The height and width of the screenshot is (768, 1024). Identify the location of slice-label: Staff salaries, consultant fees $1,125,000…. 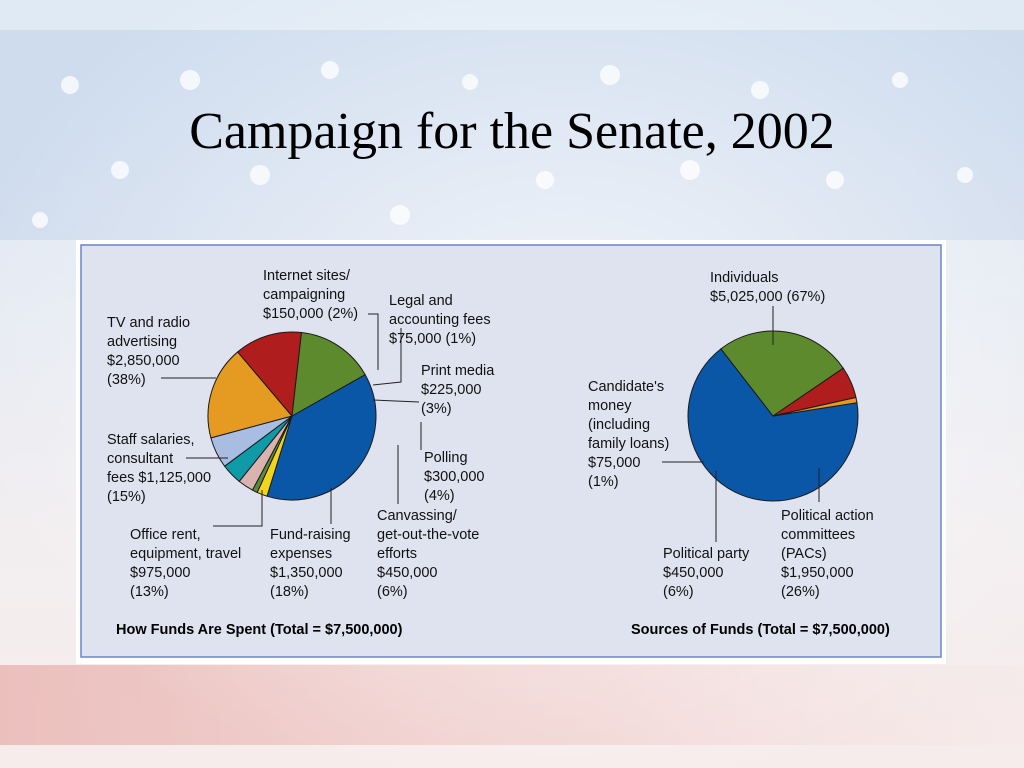
(159, 468).